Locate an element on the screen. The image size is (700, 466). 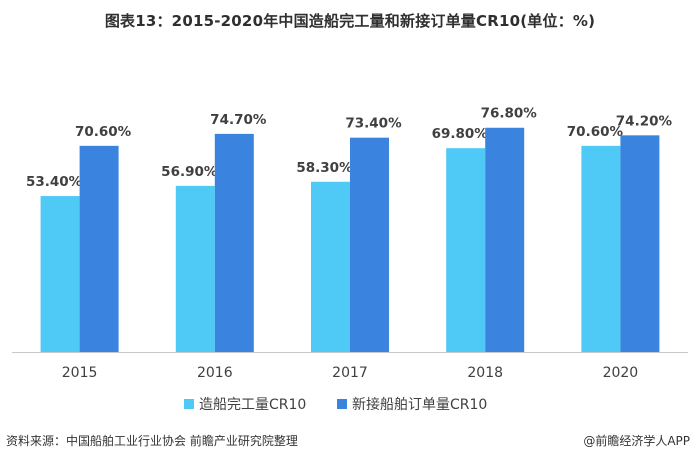
data-label-orders-2015: 70.60% is located at coordinates (103, 132).